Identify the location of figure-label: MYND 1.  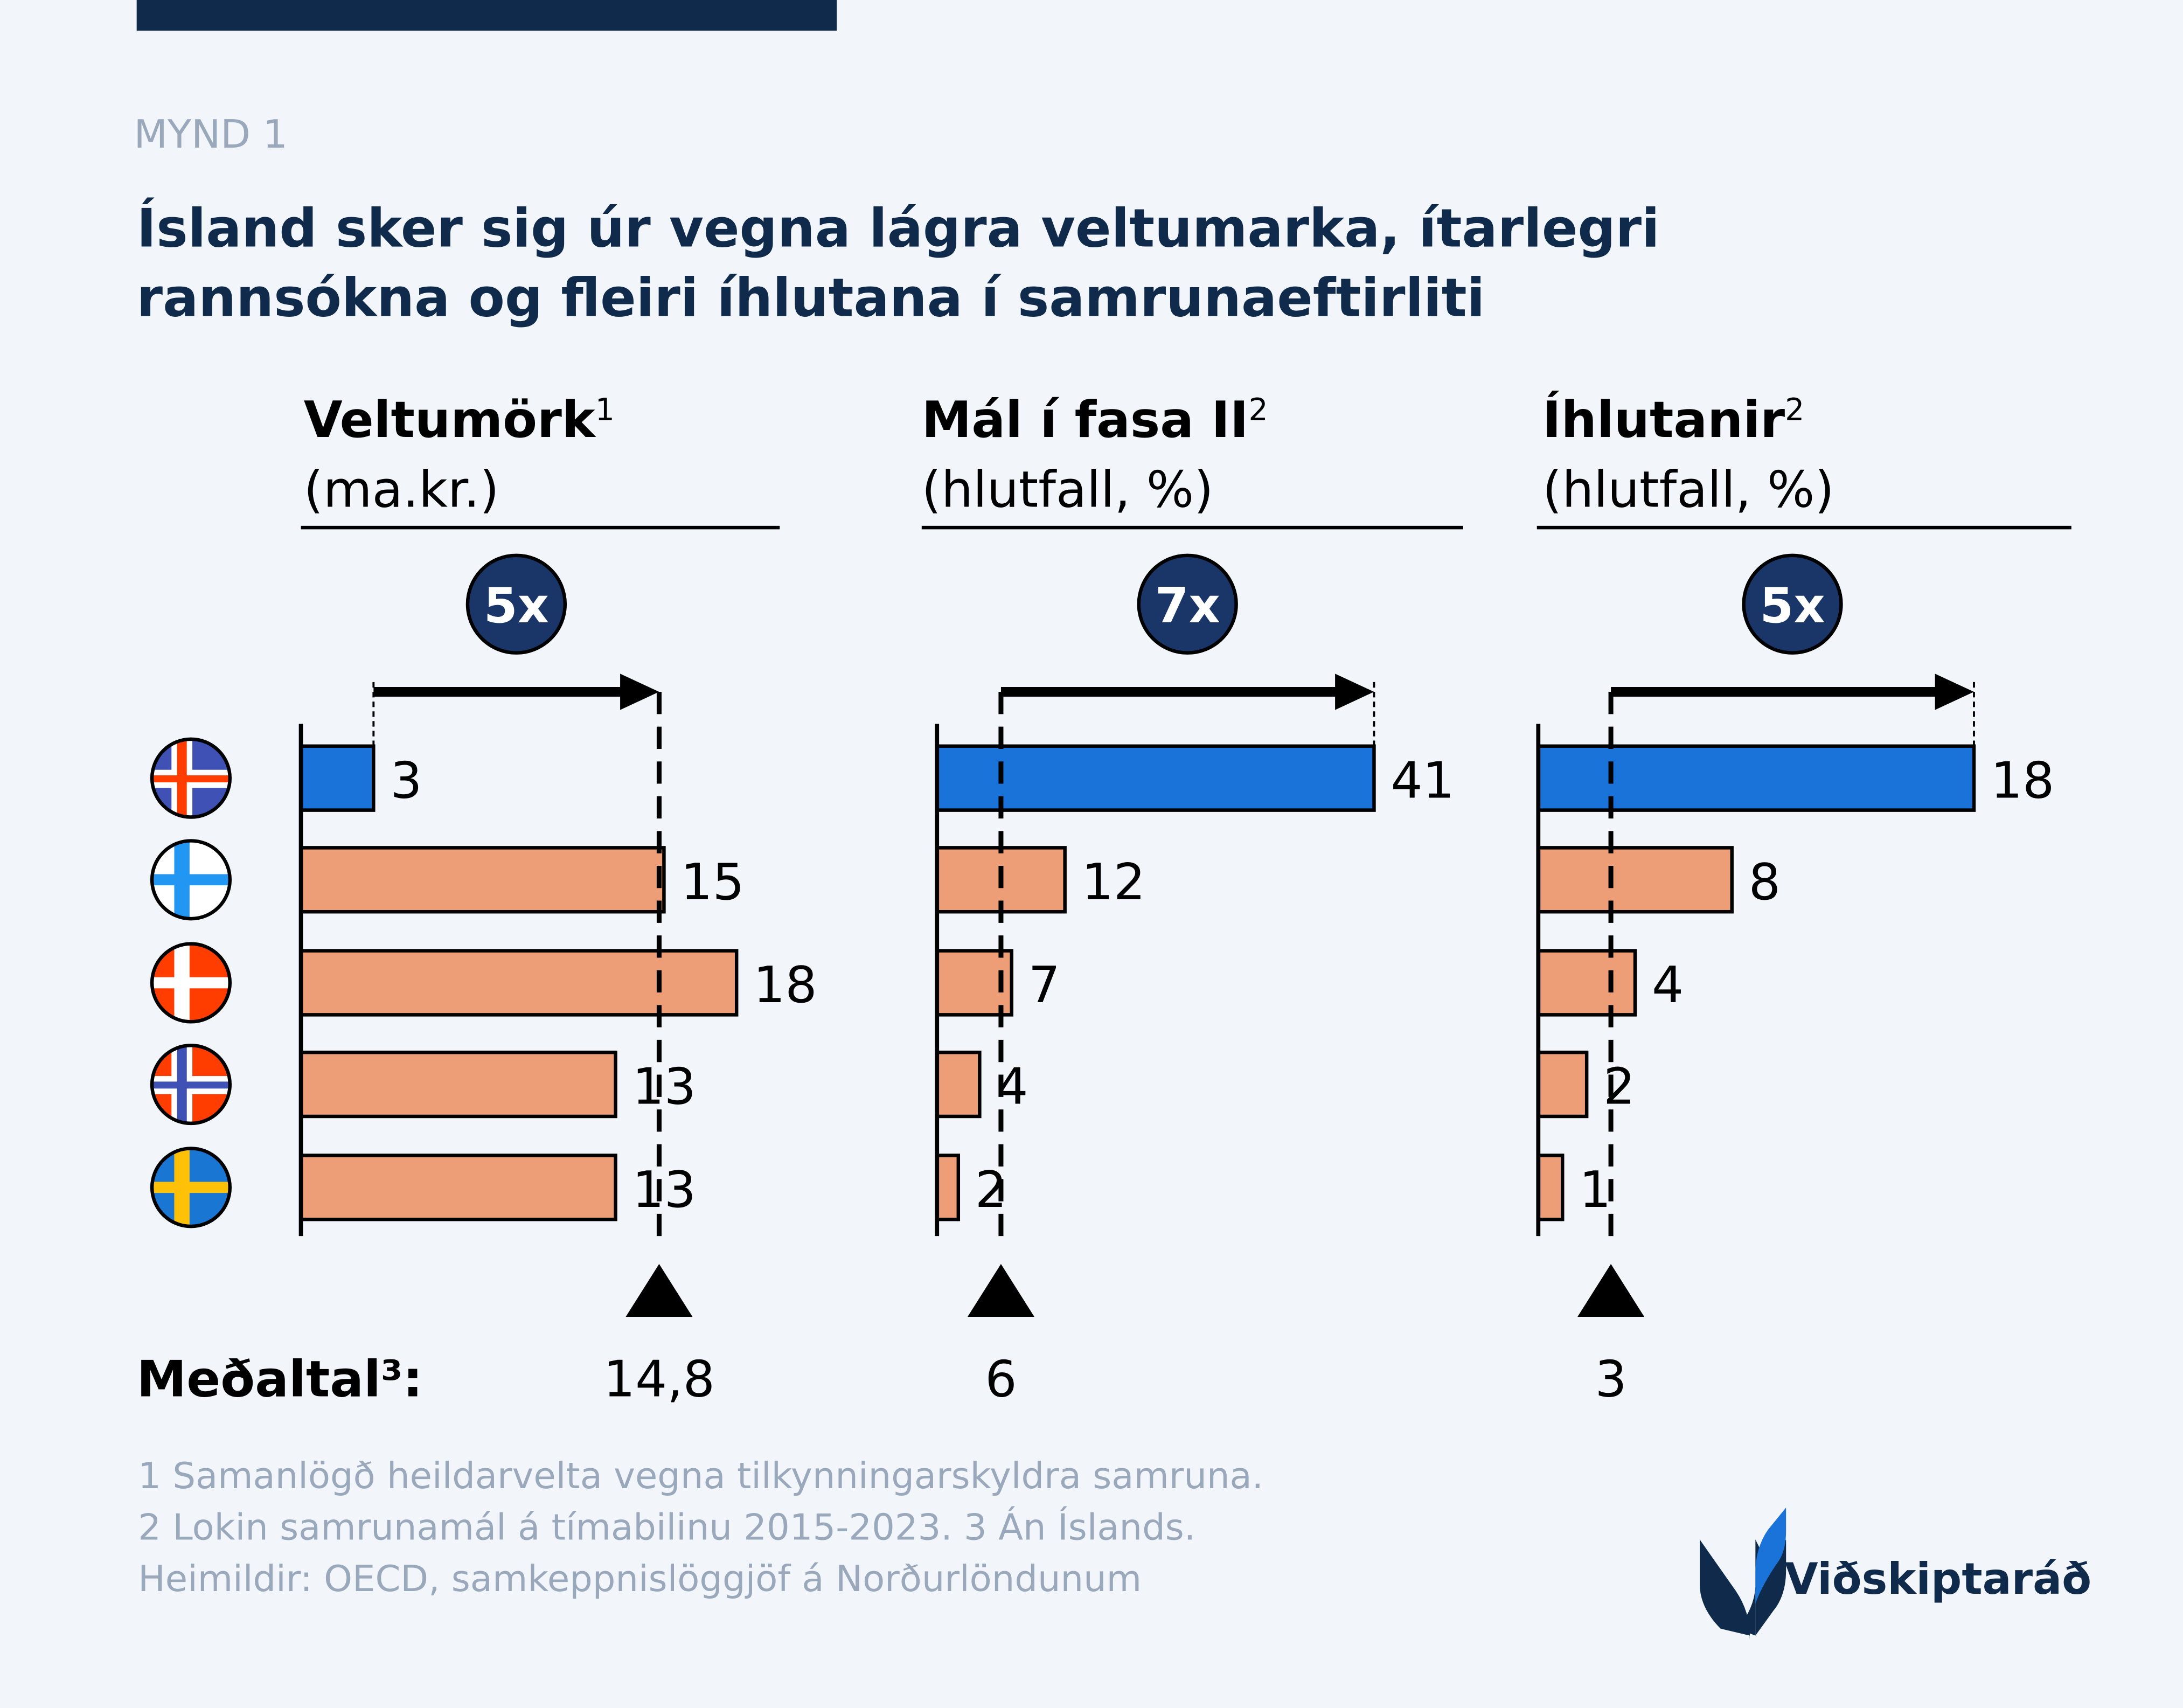
(211, 134).